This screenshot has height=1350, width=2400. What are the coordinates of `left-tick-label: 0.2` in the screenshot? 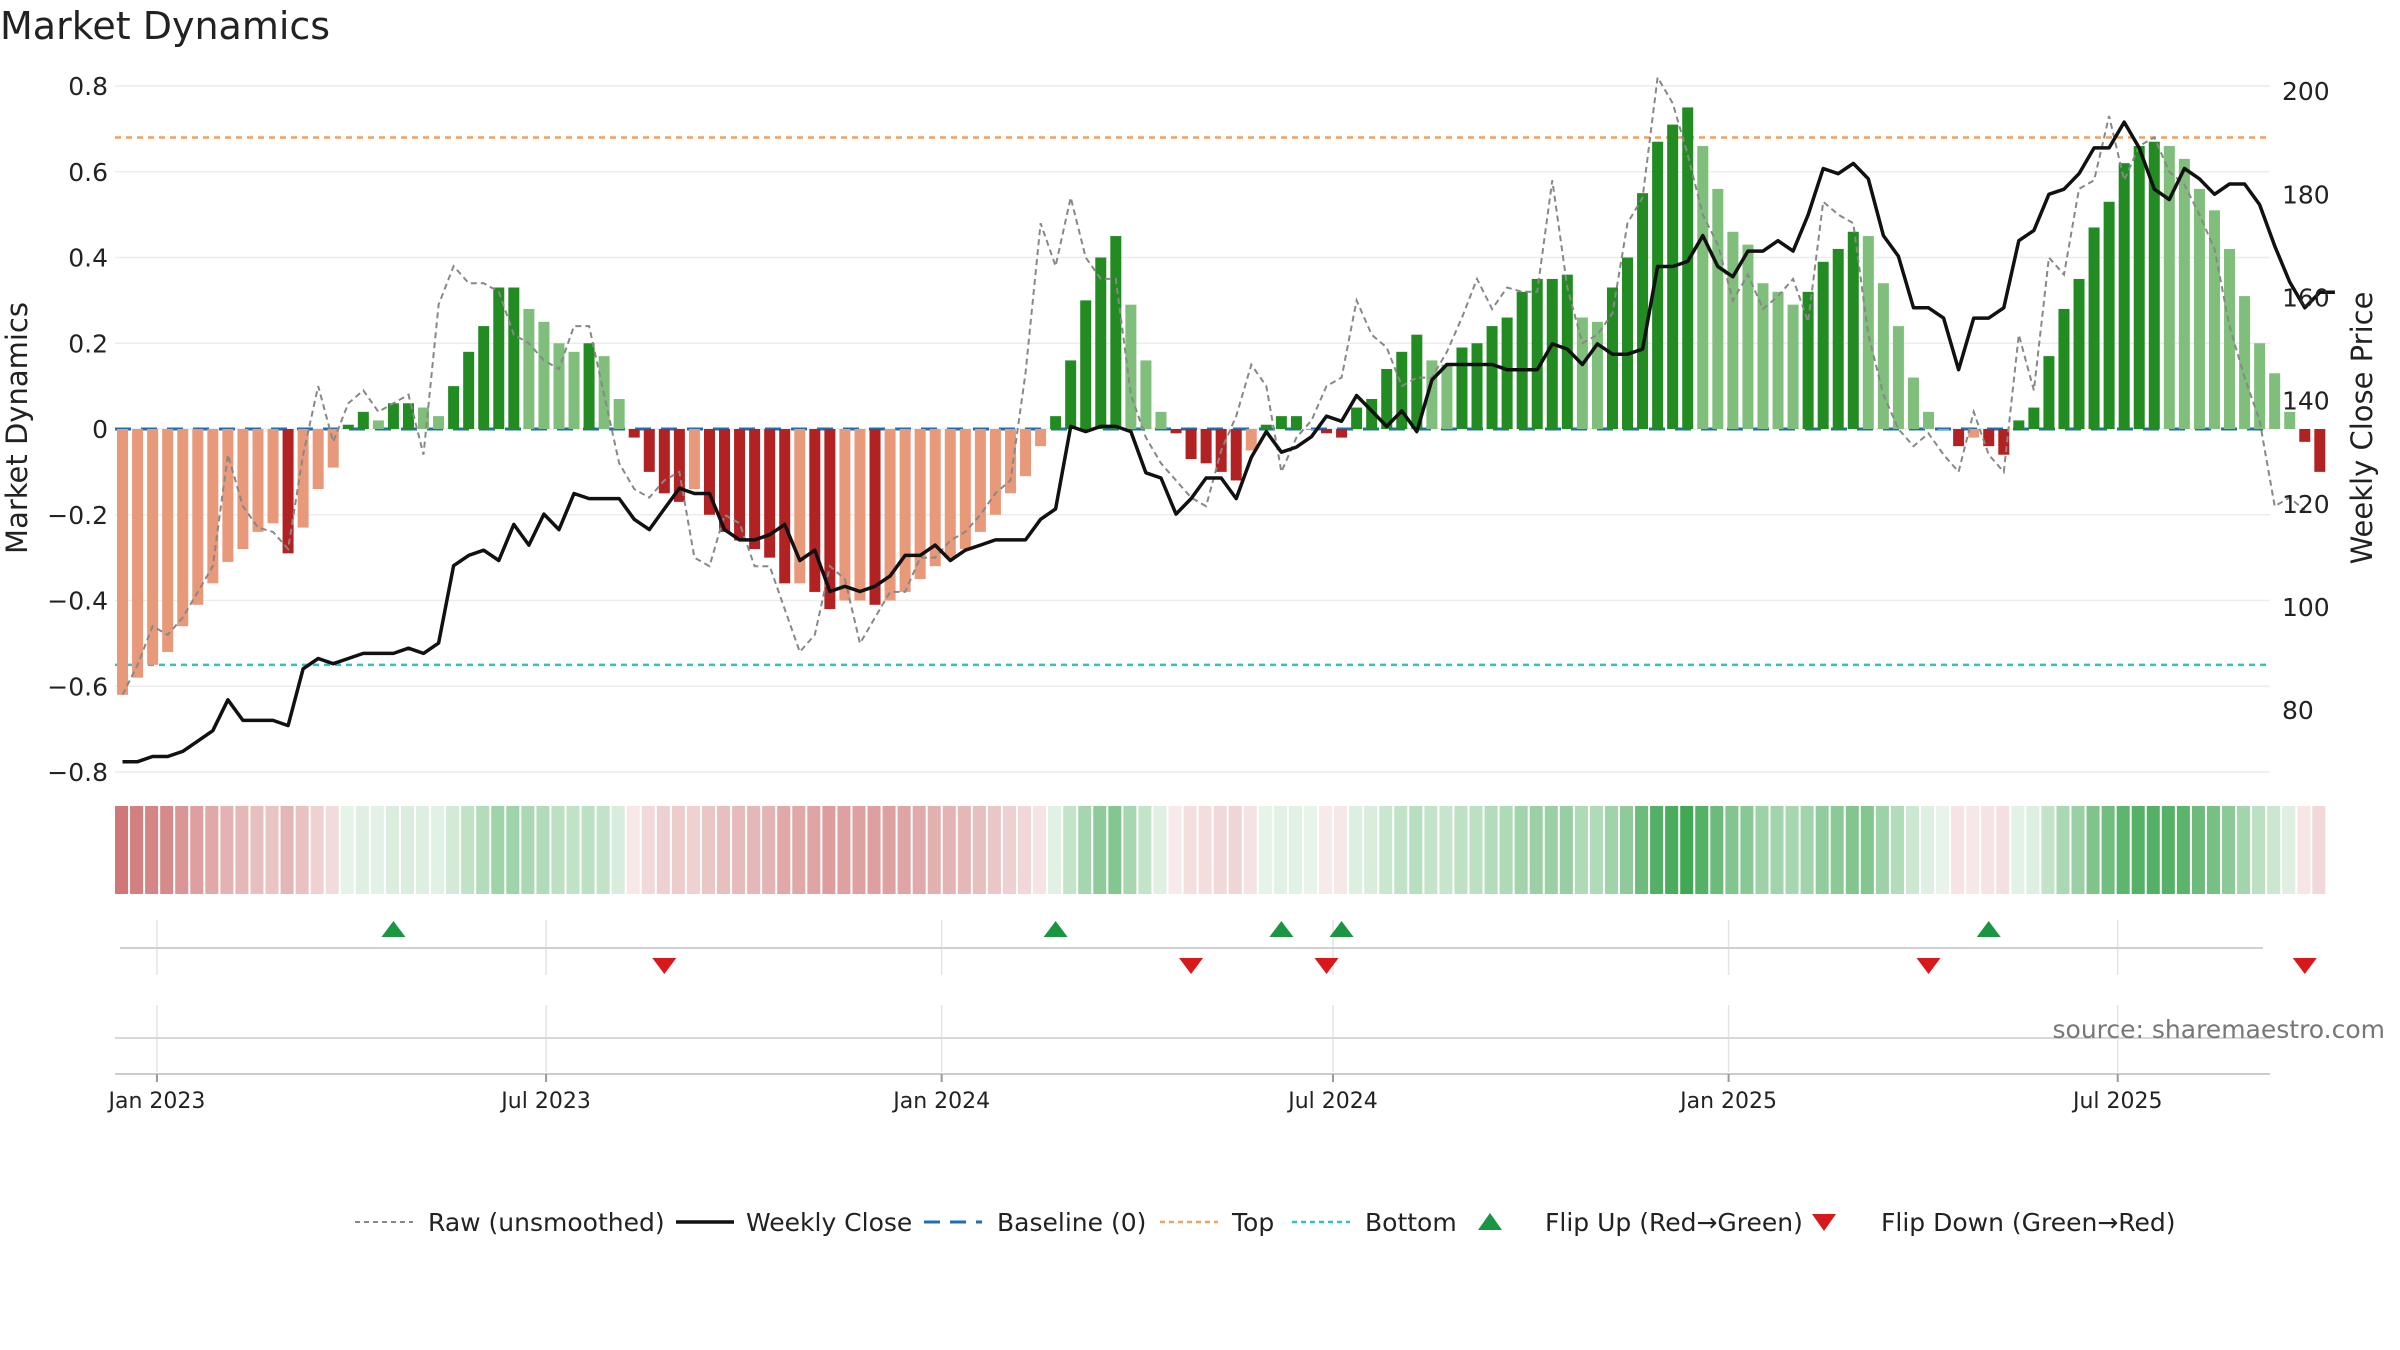 It's located at (88, 343).